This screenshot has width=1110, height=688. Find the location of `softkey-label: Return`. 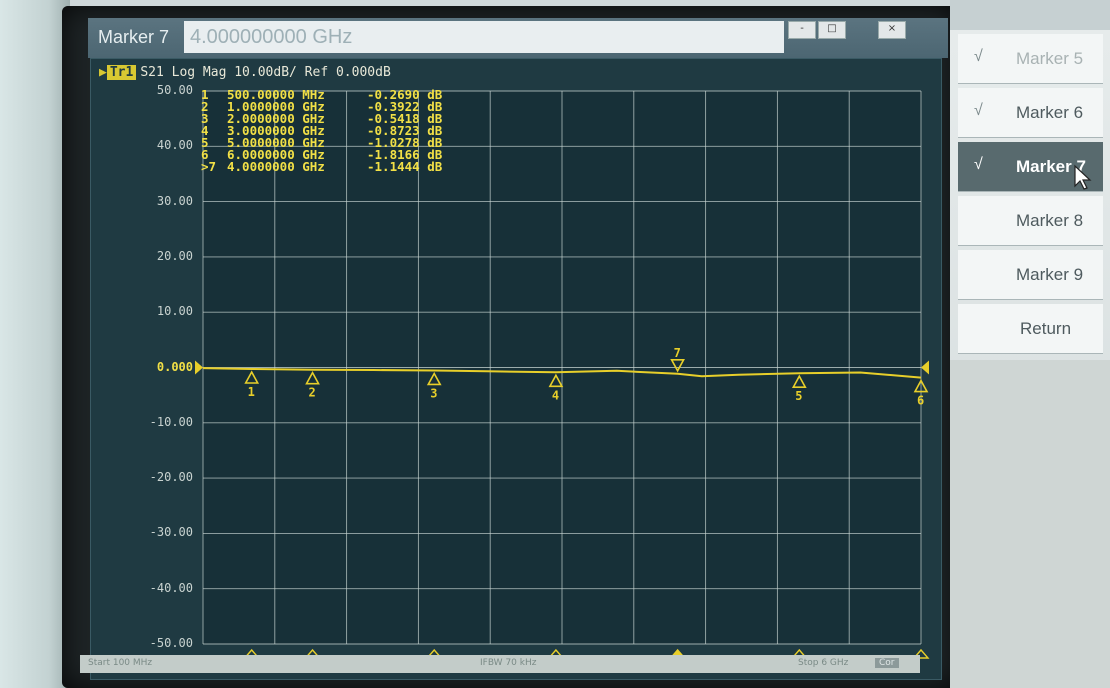

softkey-label: Return is located at coordinates (1046, 328).